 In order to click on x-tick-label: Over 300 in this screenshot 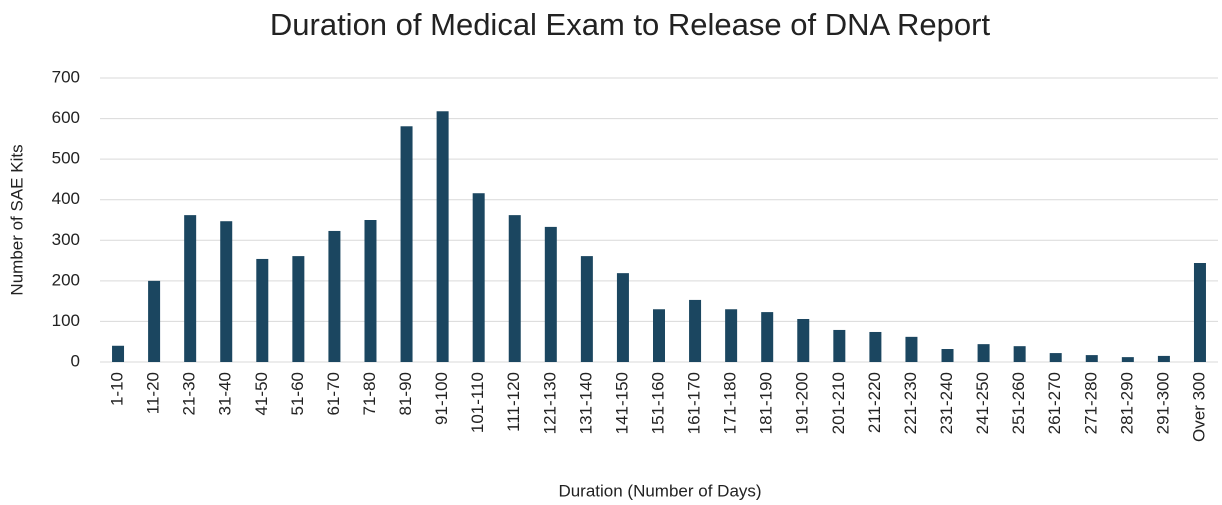, I will do `click(1198, 407)`.